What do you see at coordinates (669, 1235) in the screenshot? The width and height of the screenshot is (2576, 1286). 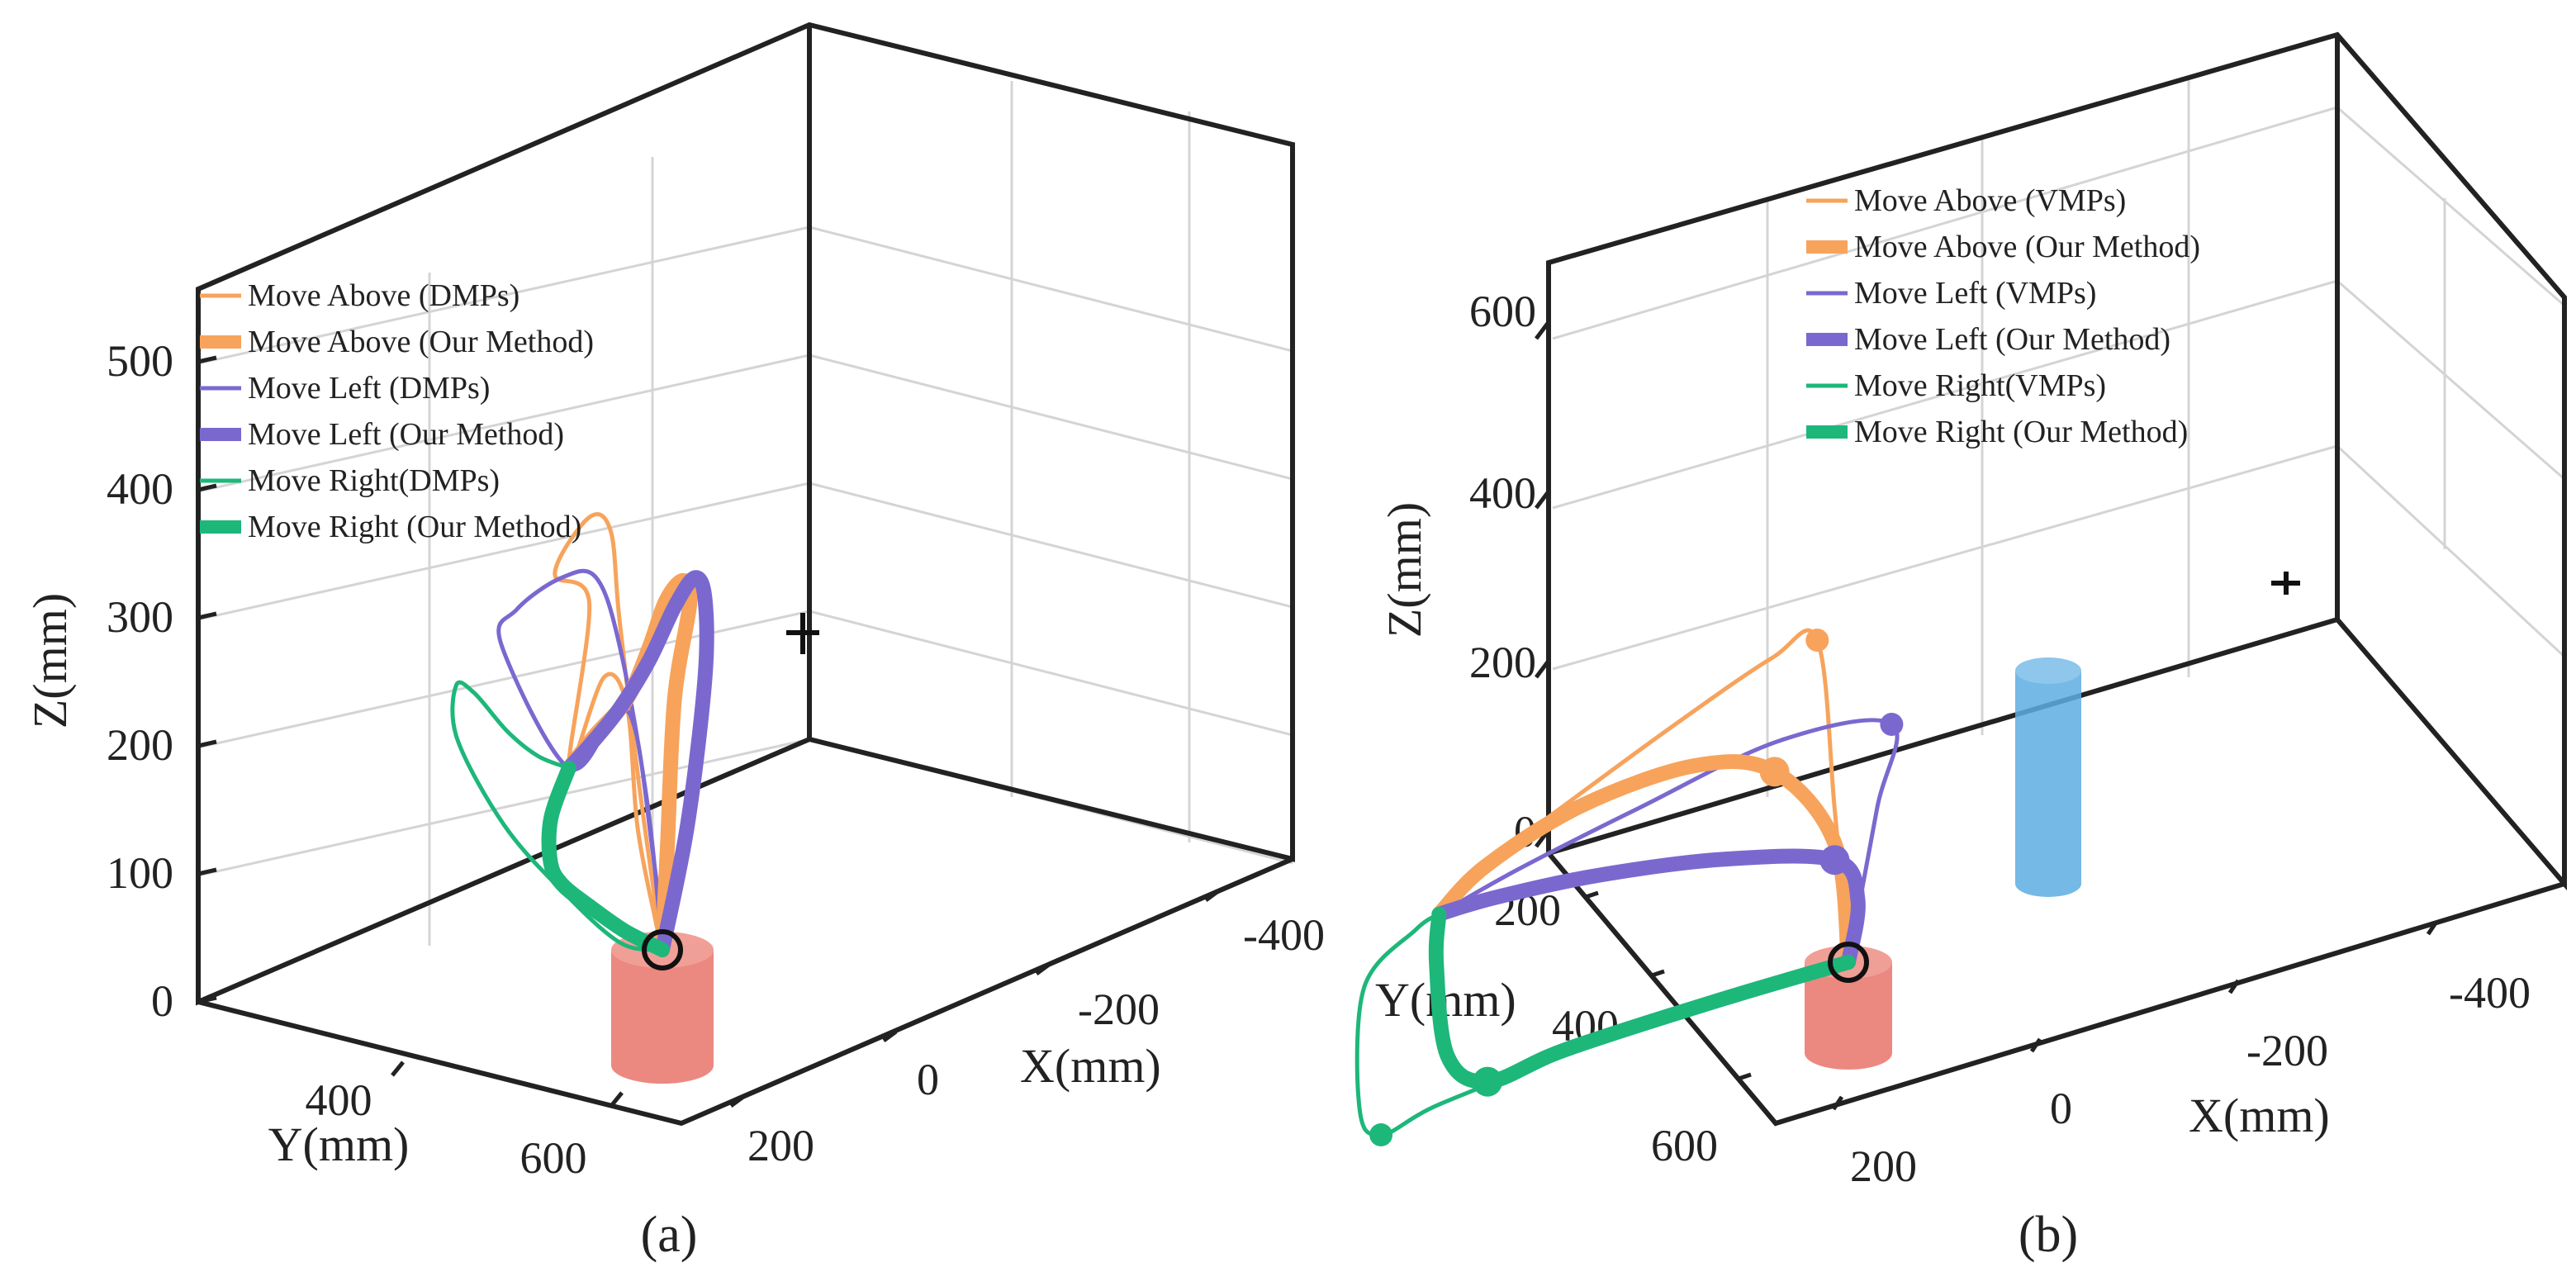 I see `panel-a-caption: (a)` at bounding box center [669, 1235].